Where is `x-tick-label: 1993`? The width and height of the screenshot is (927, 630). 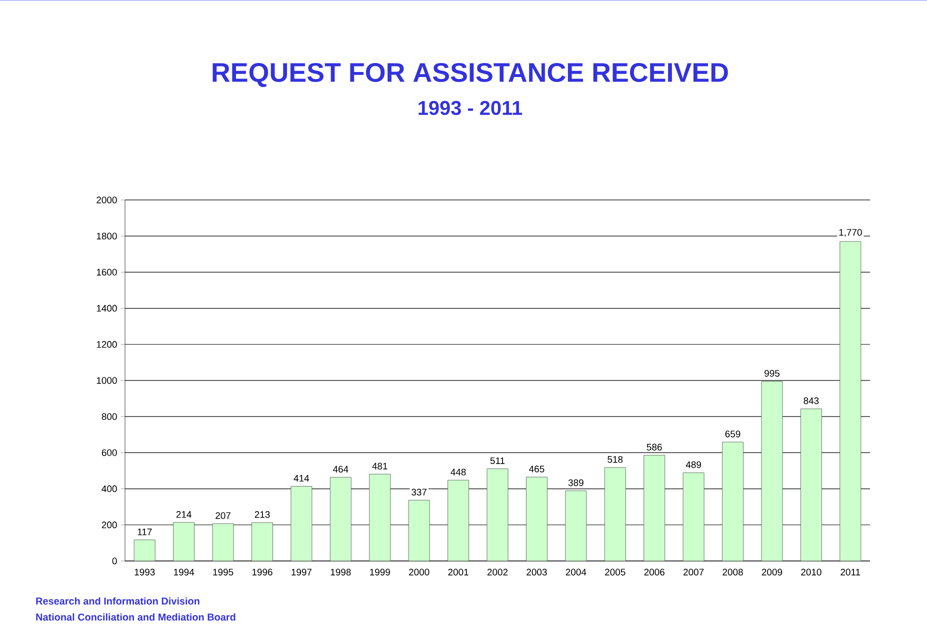
x-tick-label: 1993 is located at coordinates (144, 572).